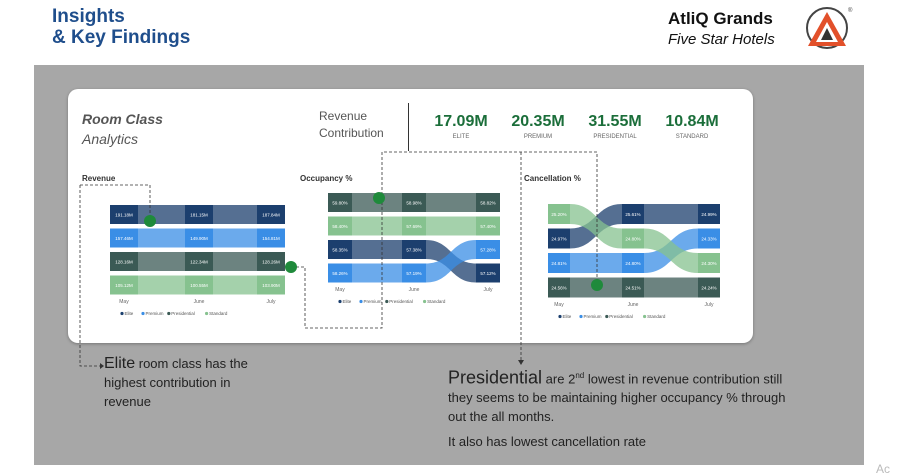  I want to click on data-label: 191.18M, so click(124, 215).